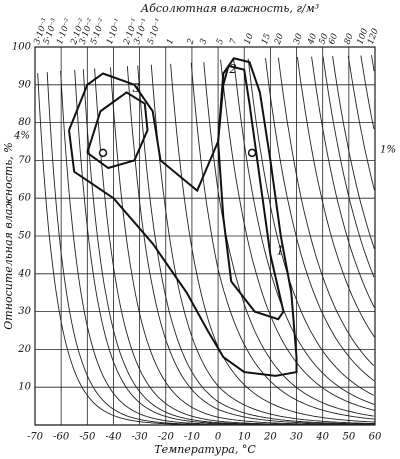 This screenshot has height=459, width=400. What do you see at coordinates (22, 47) in the screenshot?
I see `y-tick-label: 100` at bounding box center [22, 47].